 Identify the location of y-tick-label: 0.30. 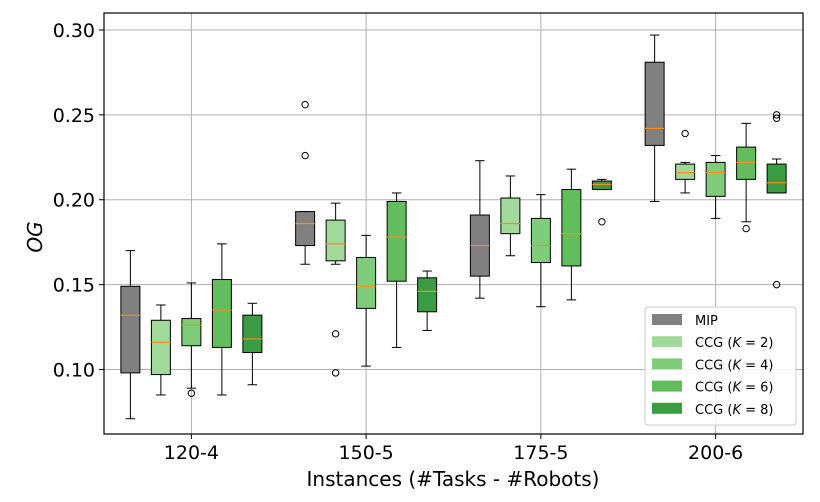
(74, 31).